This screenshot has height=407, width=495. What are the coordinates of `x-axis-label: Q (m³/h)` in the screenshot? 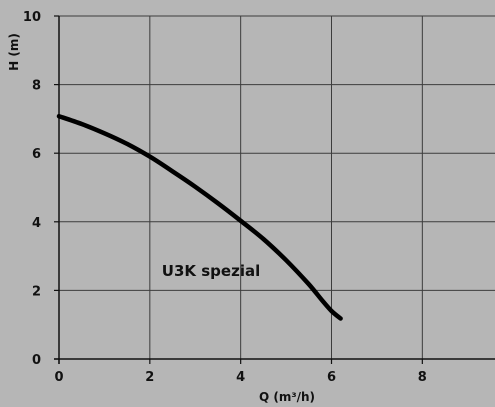 It's located at (287, 397).